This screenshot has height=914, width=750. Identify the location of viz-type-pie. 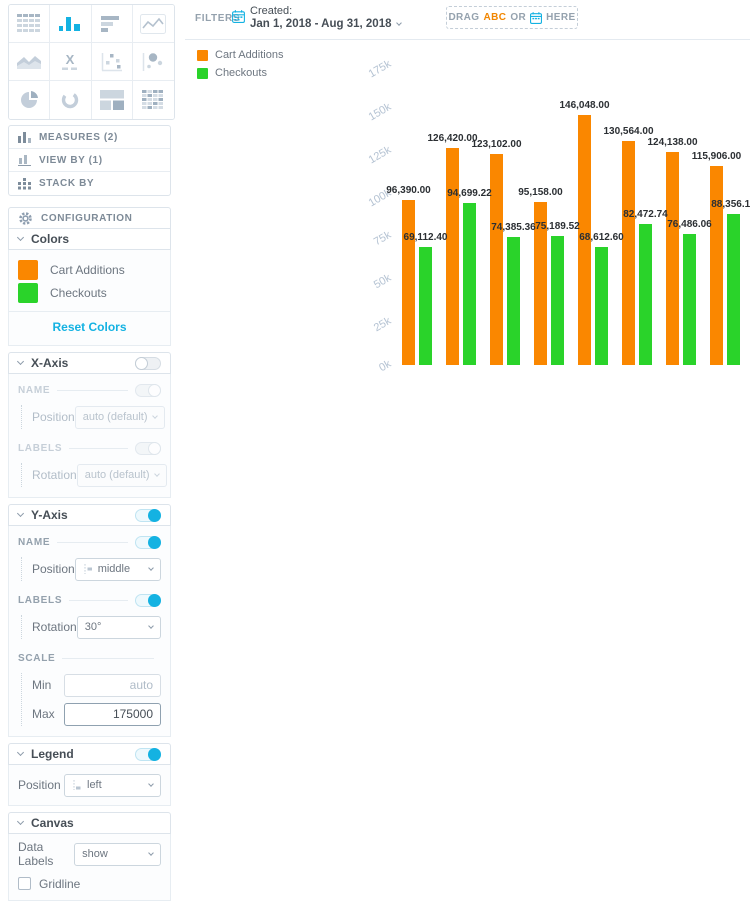
(30, 100).